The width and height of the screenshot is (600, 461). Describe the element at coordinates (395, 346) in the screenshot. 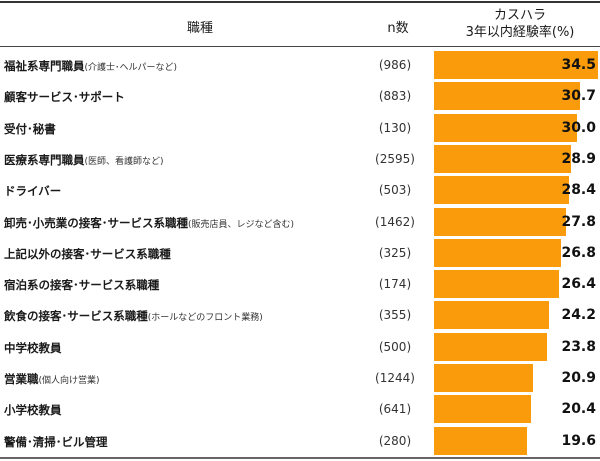

I see `sample-size: (500)` at that location.